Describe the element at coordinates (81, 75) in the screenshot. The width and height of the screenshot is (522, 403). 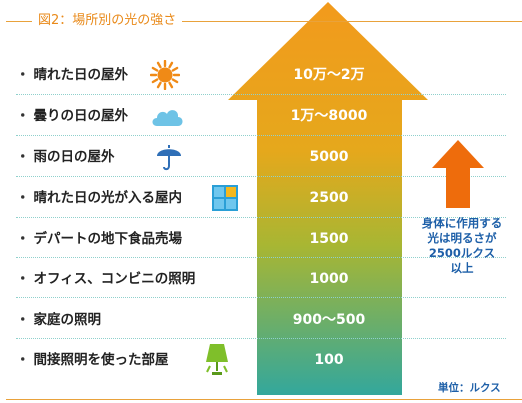
I see `row-label-text: 晴れた日の屋外` at that location.